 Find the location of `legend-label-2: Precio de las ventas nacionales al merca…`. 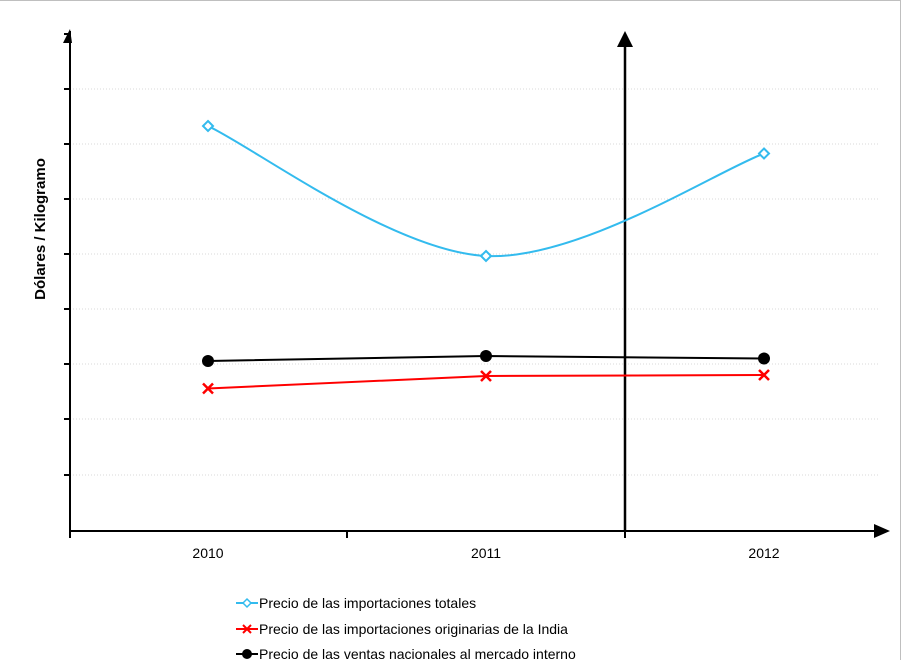

legend-label-2: Precio de las ventas nacionales al merca… is located at coordinates (417, 653).